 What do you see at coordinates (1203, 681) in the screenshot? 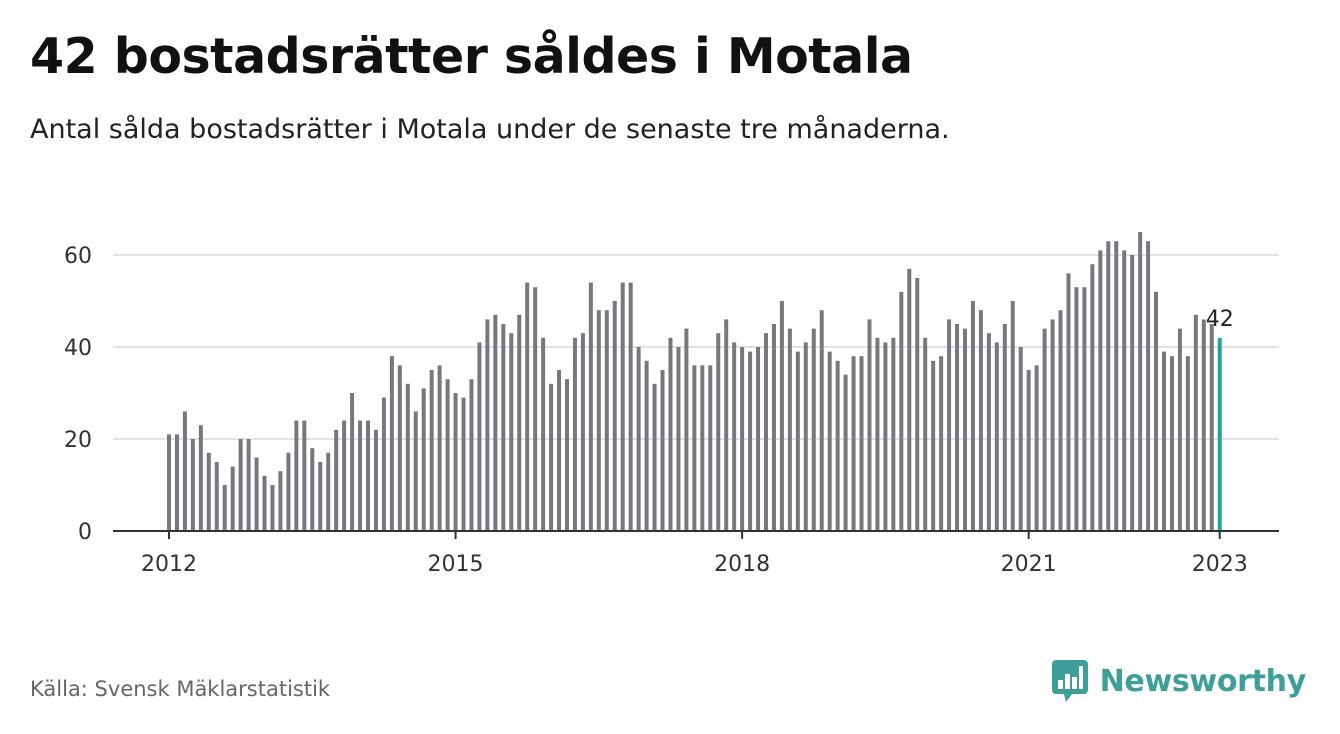
I see `brand-name: Newsworthy` at bounding box center [1203, 681].